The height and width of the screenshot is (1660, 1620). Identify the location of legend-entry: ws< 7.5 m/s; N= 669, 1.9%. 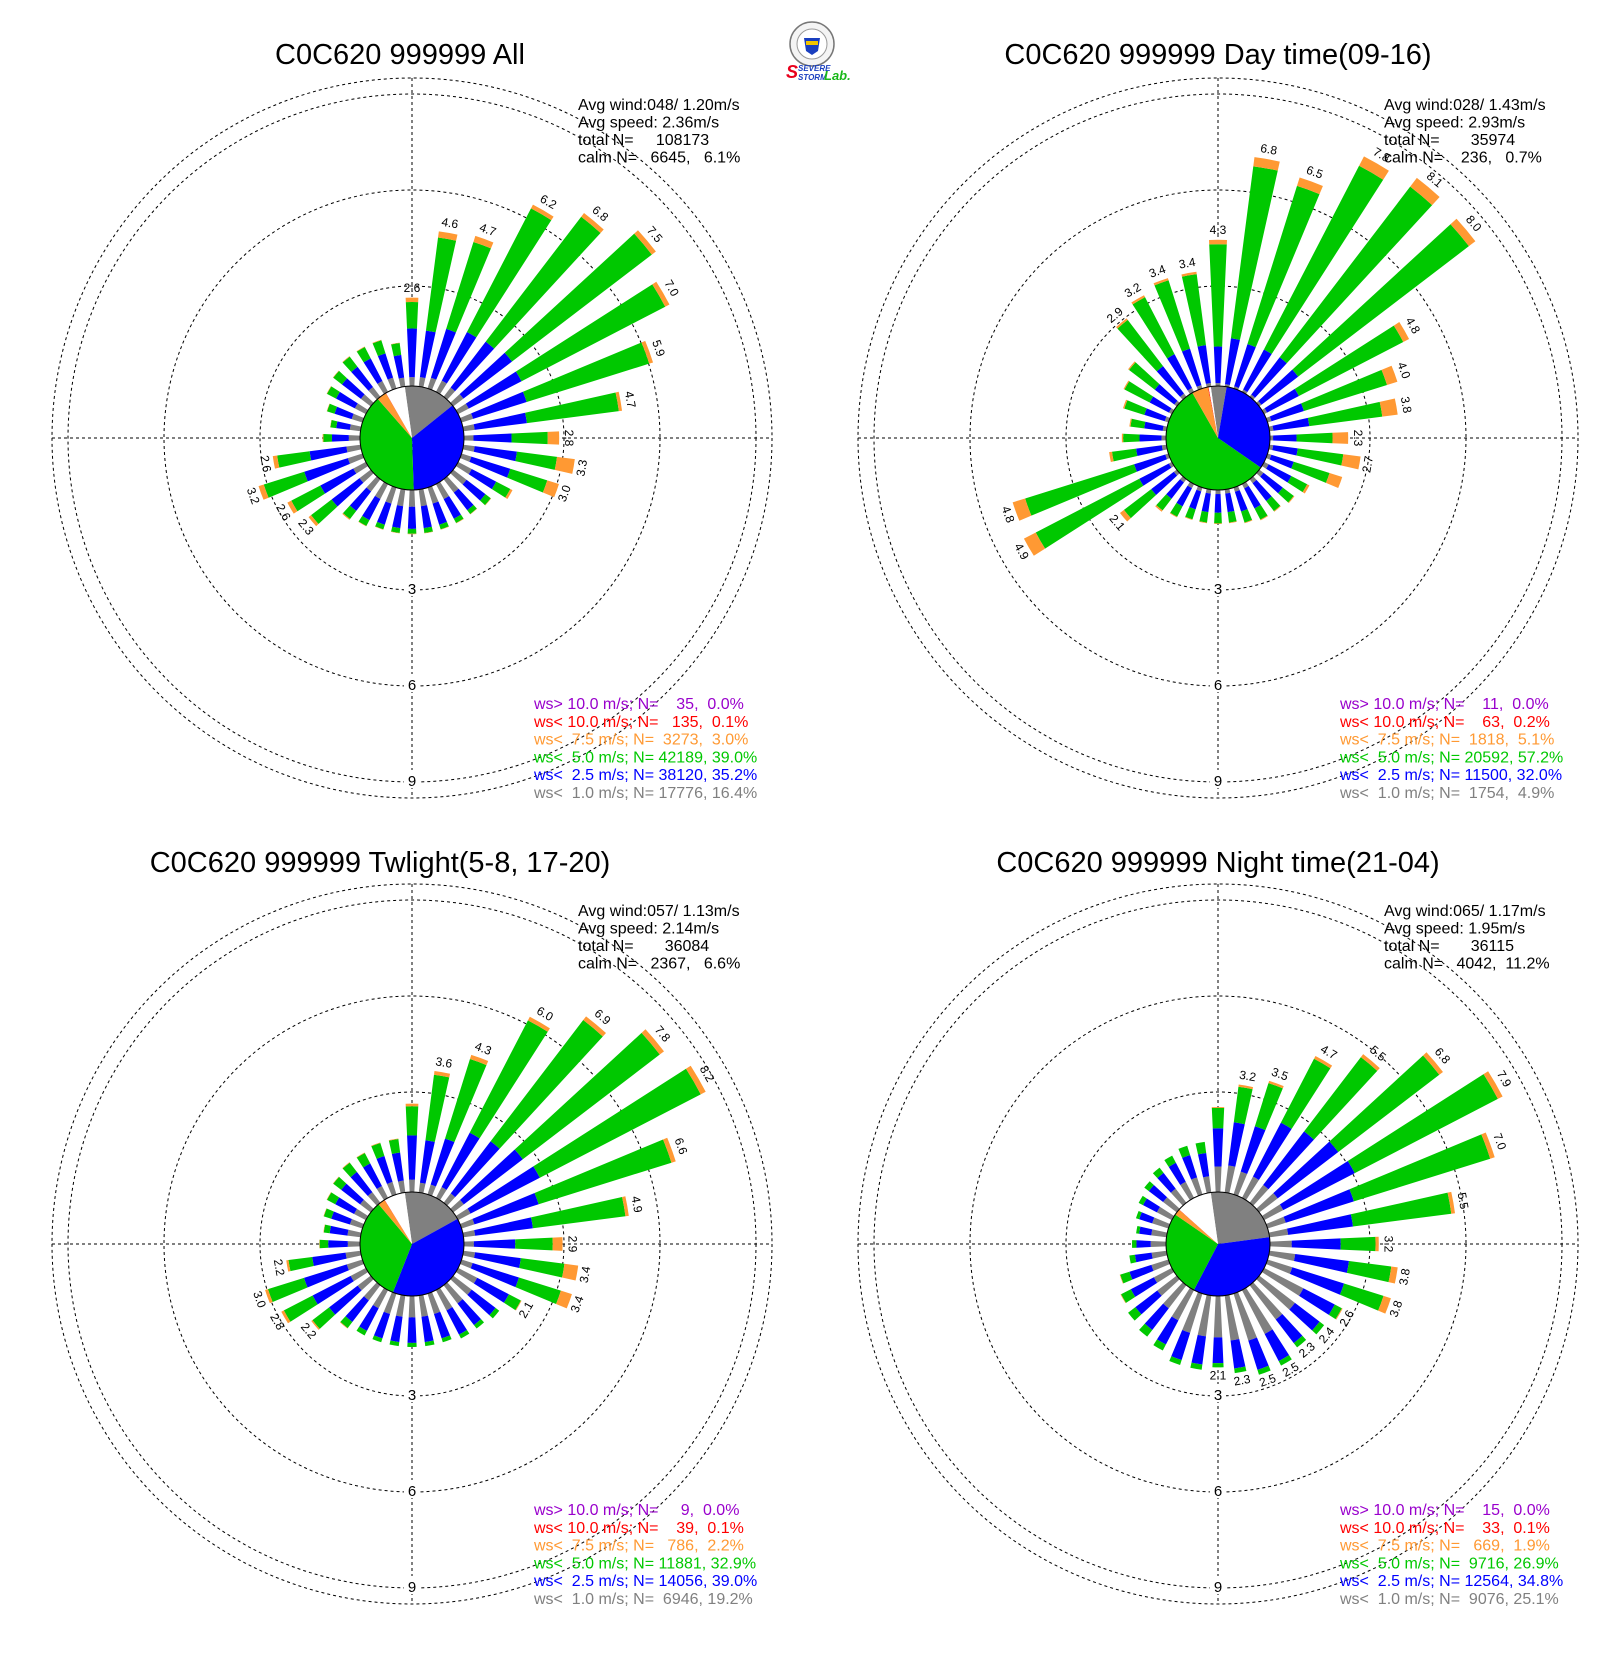
(1444, 1546).